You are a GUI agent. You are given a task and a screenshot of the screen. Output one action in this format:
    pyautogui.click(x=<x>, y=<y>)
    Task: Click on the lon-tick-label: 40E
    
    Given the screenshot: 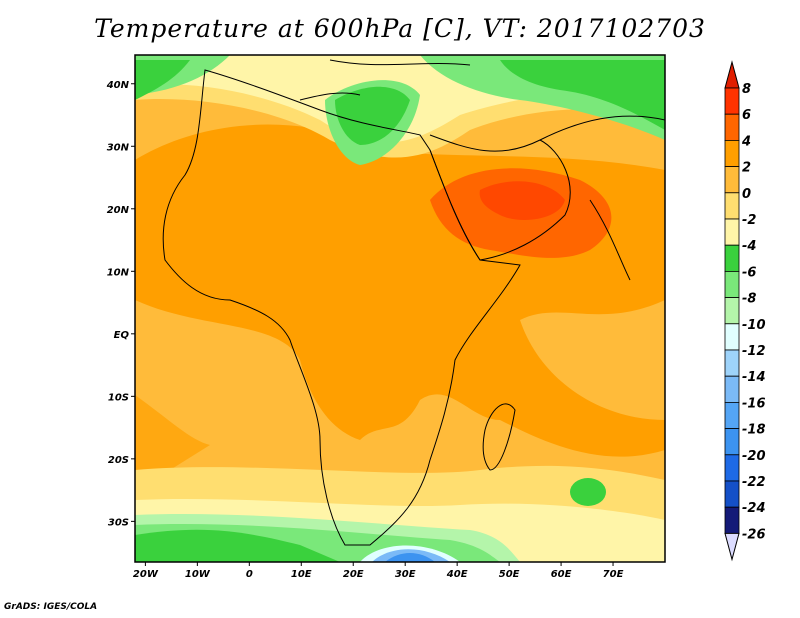 What is the action you would take?
    pyautogui.click(x=457, y=574)
    